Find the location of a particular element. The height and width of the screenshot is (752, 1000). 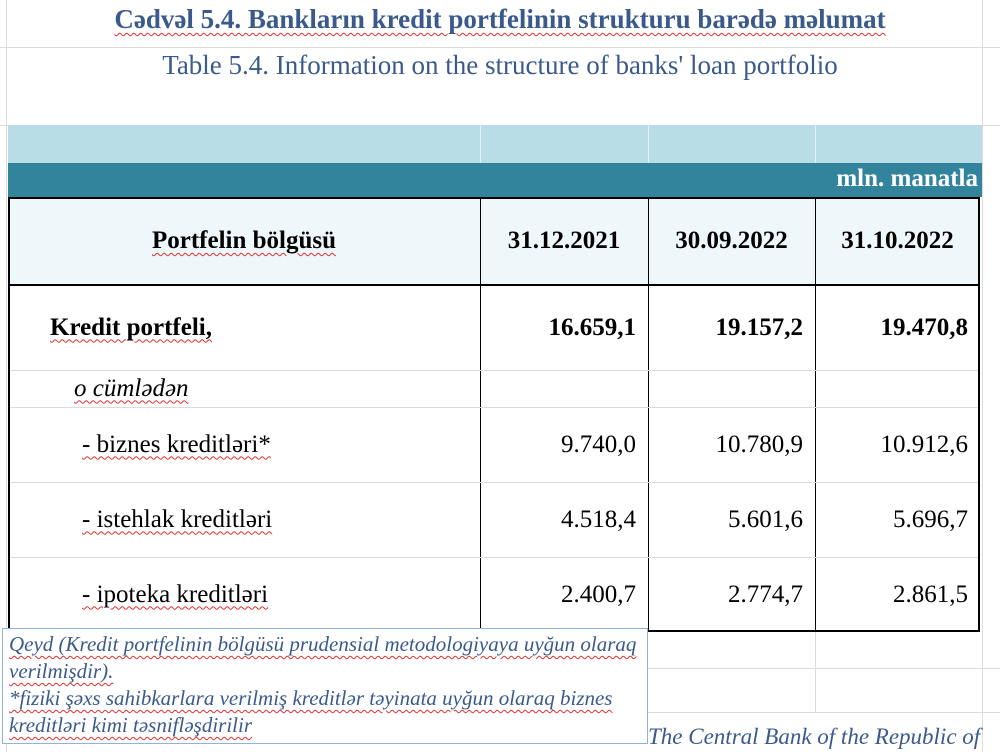

row-label: Kredit portfeli, is located at coordinates (265, 327).